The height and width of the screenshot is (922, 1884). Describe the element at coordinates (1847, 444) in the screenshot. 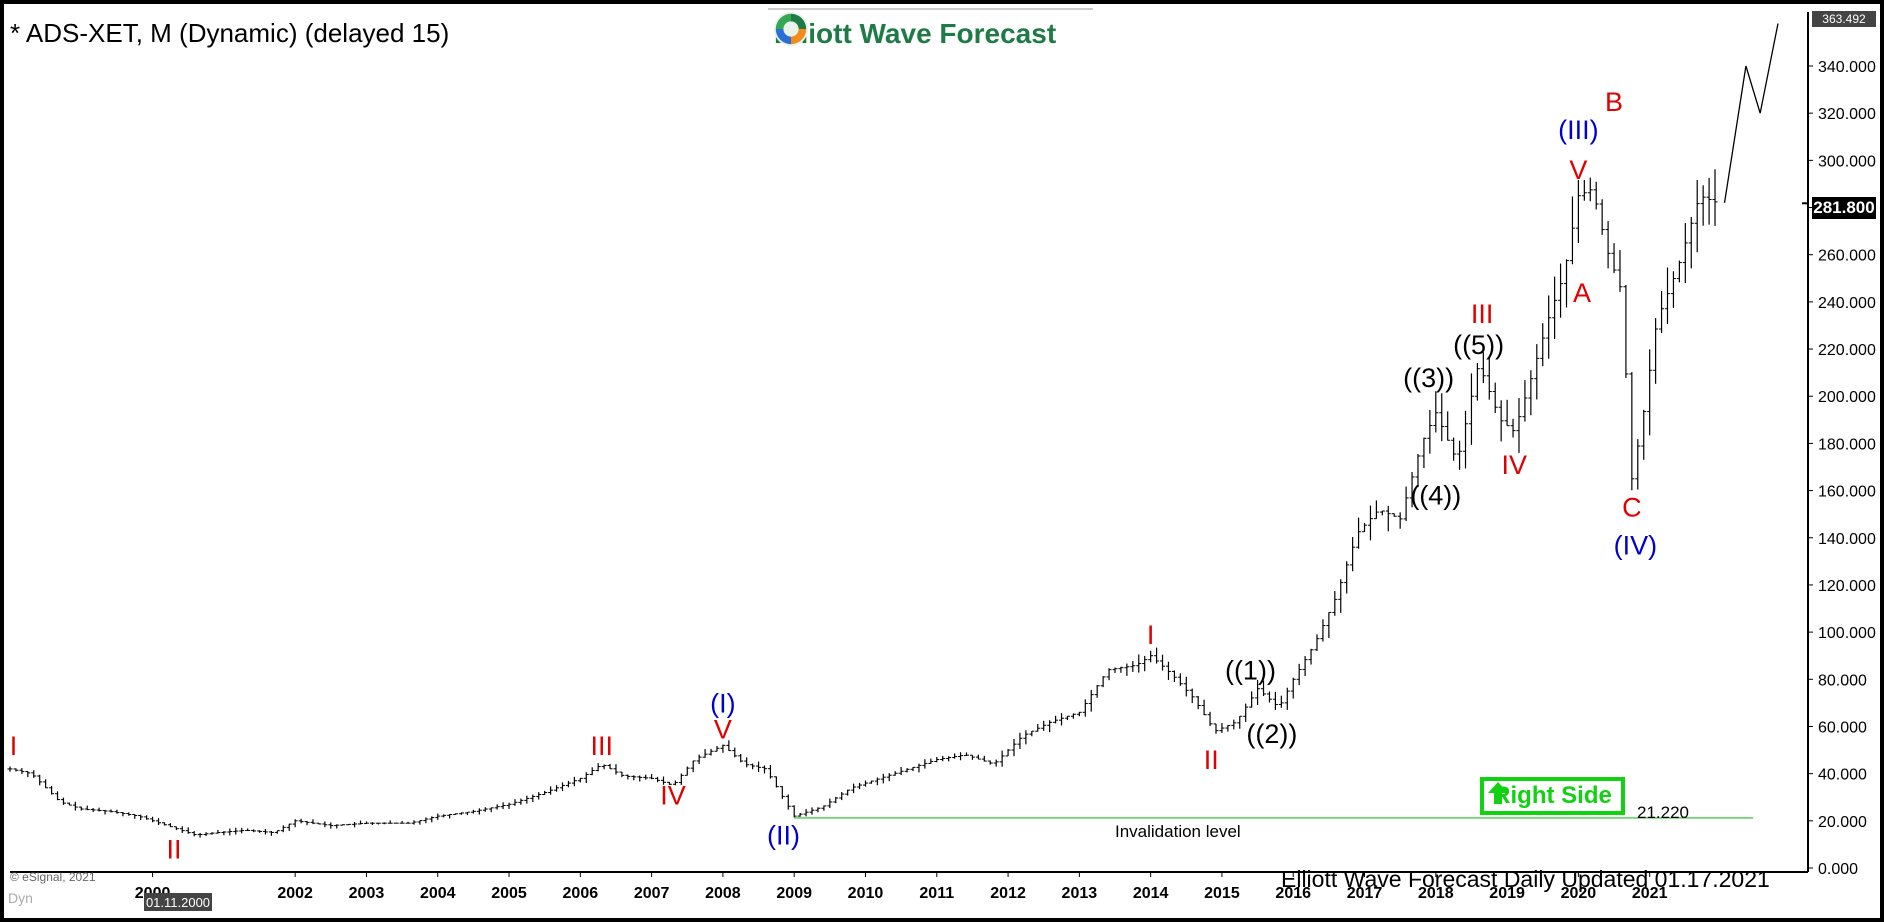

I see `y-tick-label: 180.000` at that location.